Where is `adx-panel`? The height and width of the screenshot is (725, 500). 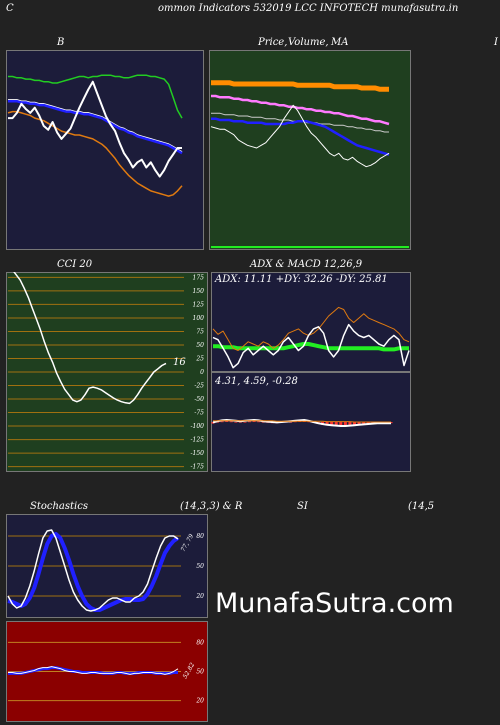 adx-panel is located at coordinates (311, 322).